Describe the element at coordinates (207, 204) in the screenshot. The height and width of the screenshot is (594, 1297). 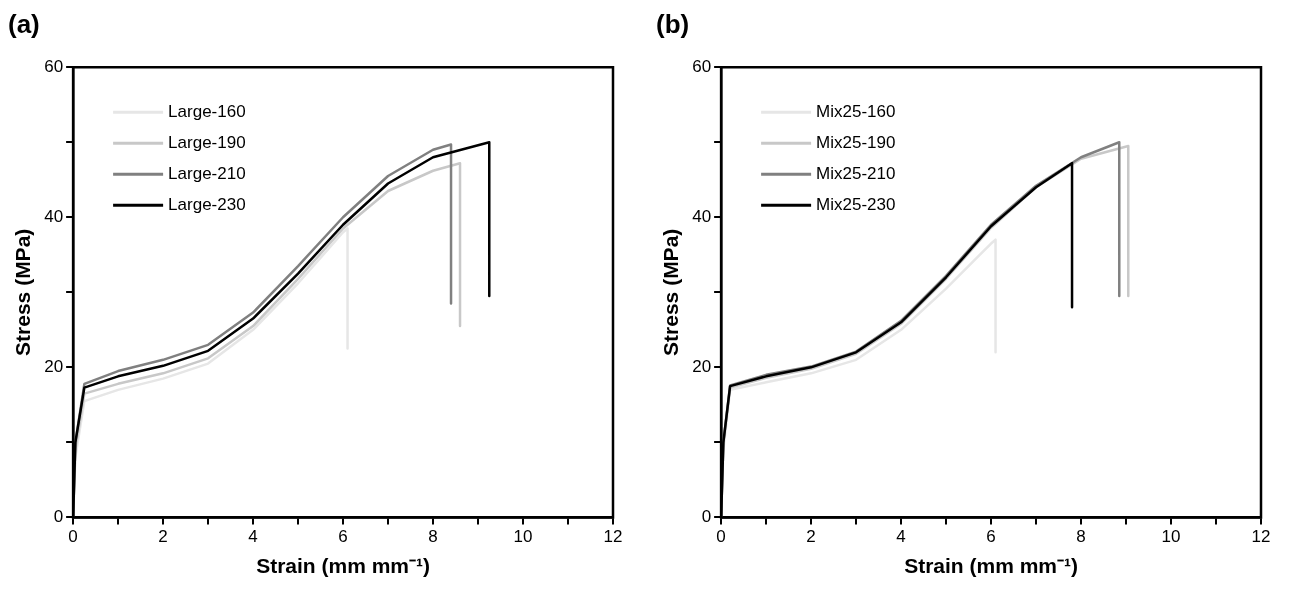
I see `legend-label: Large-230` at that location.